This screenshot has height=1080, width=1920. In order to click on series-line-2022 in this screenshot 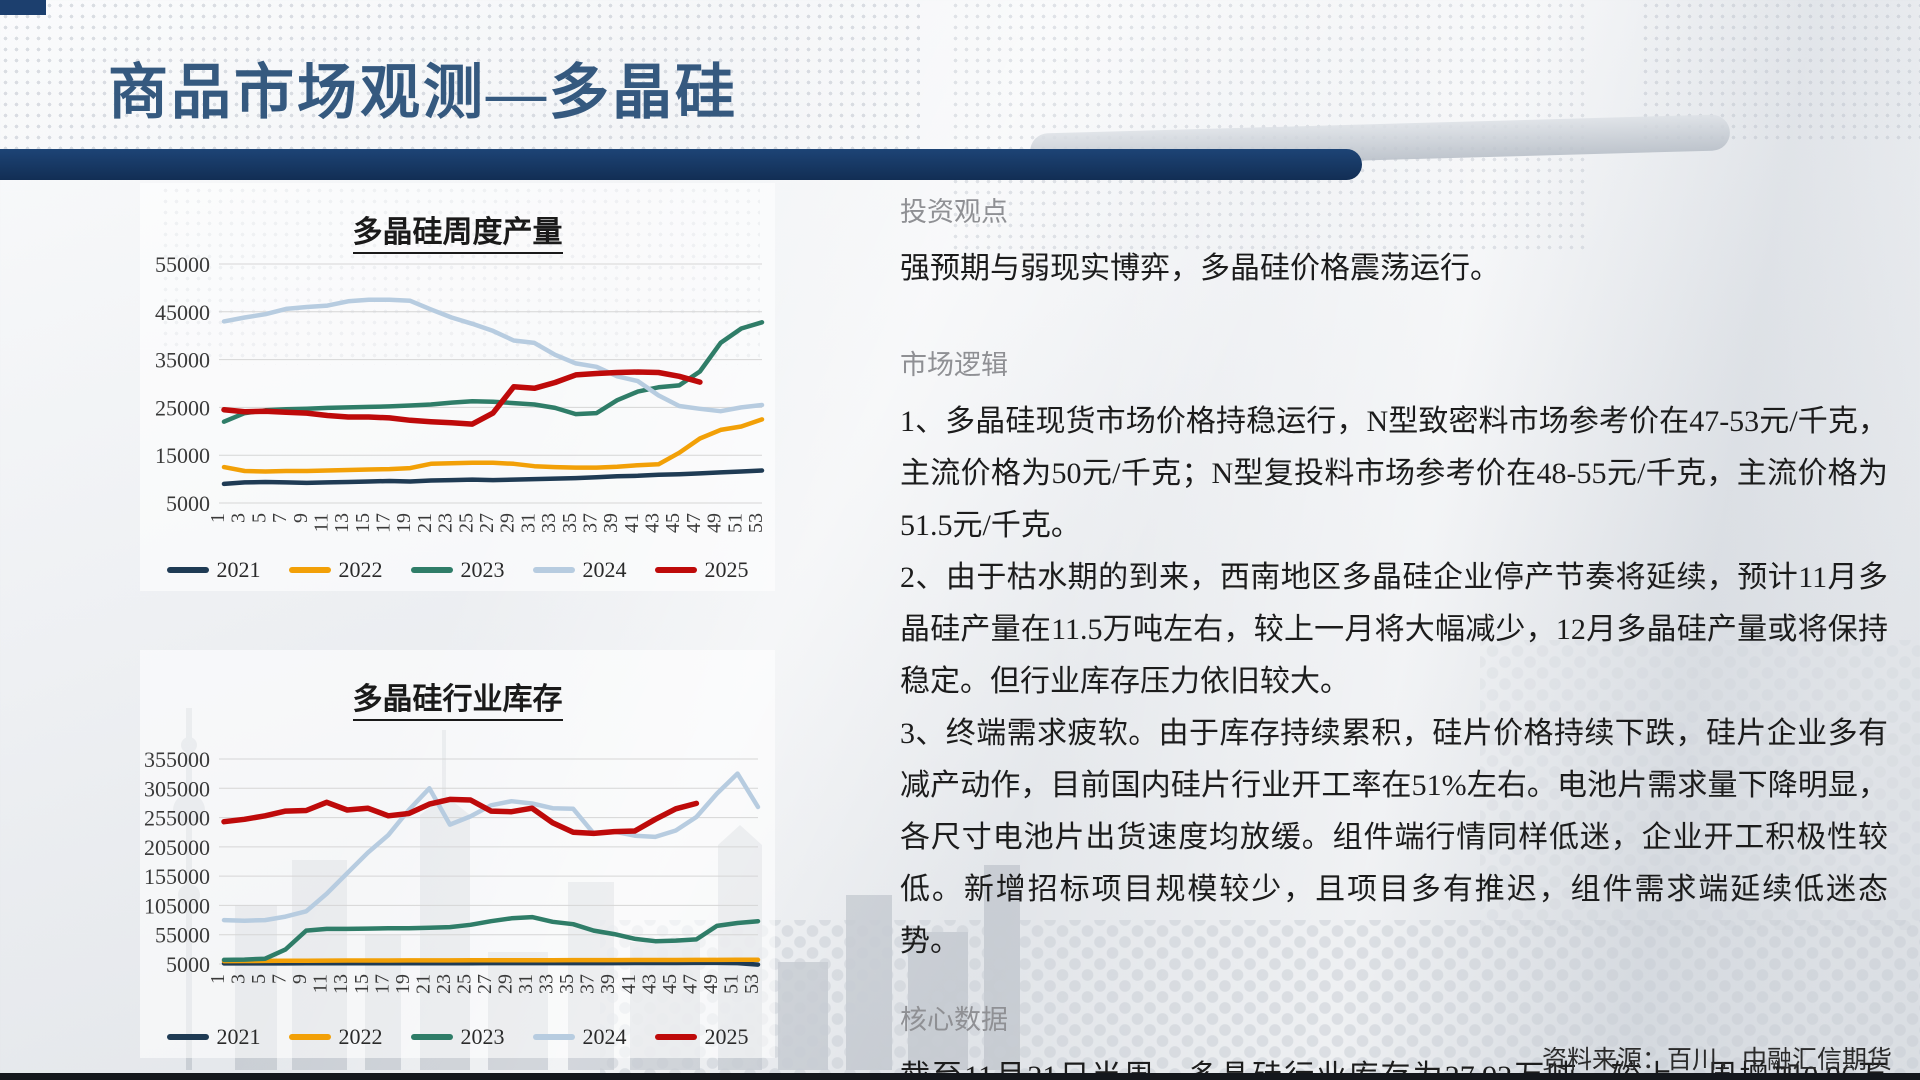, I will do `click(493, 445)`.